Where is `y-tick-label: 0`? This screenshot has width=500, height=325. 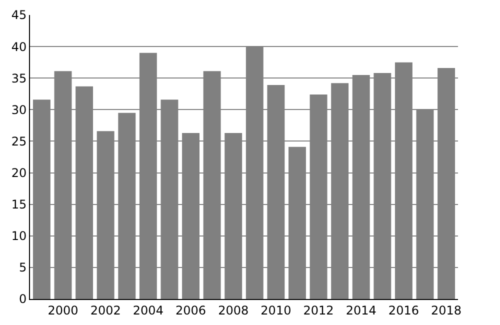
y-tick-label: 0 is located at coordinates (22, 299).